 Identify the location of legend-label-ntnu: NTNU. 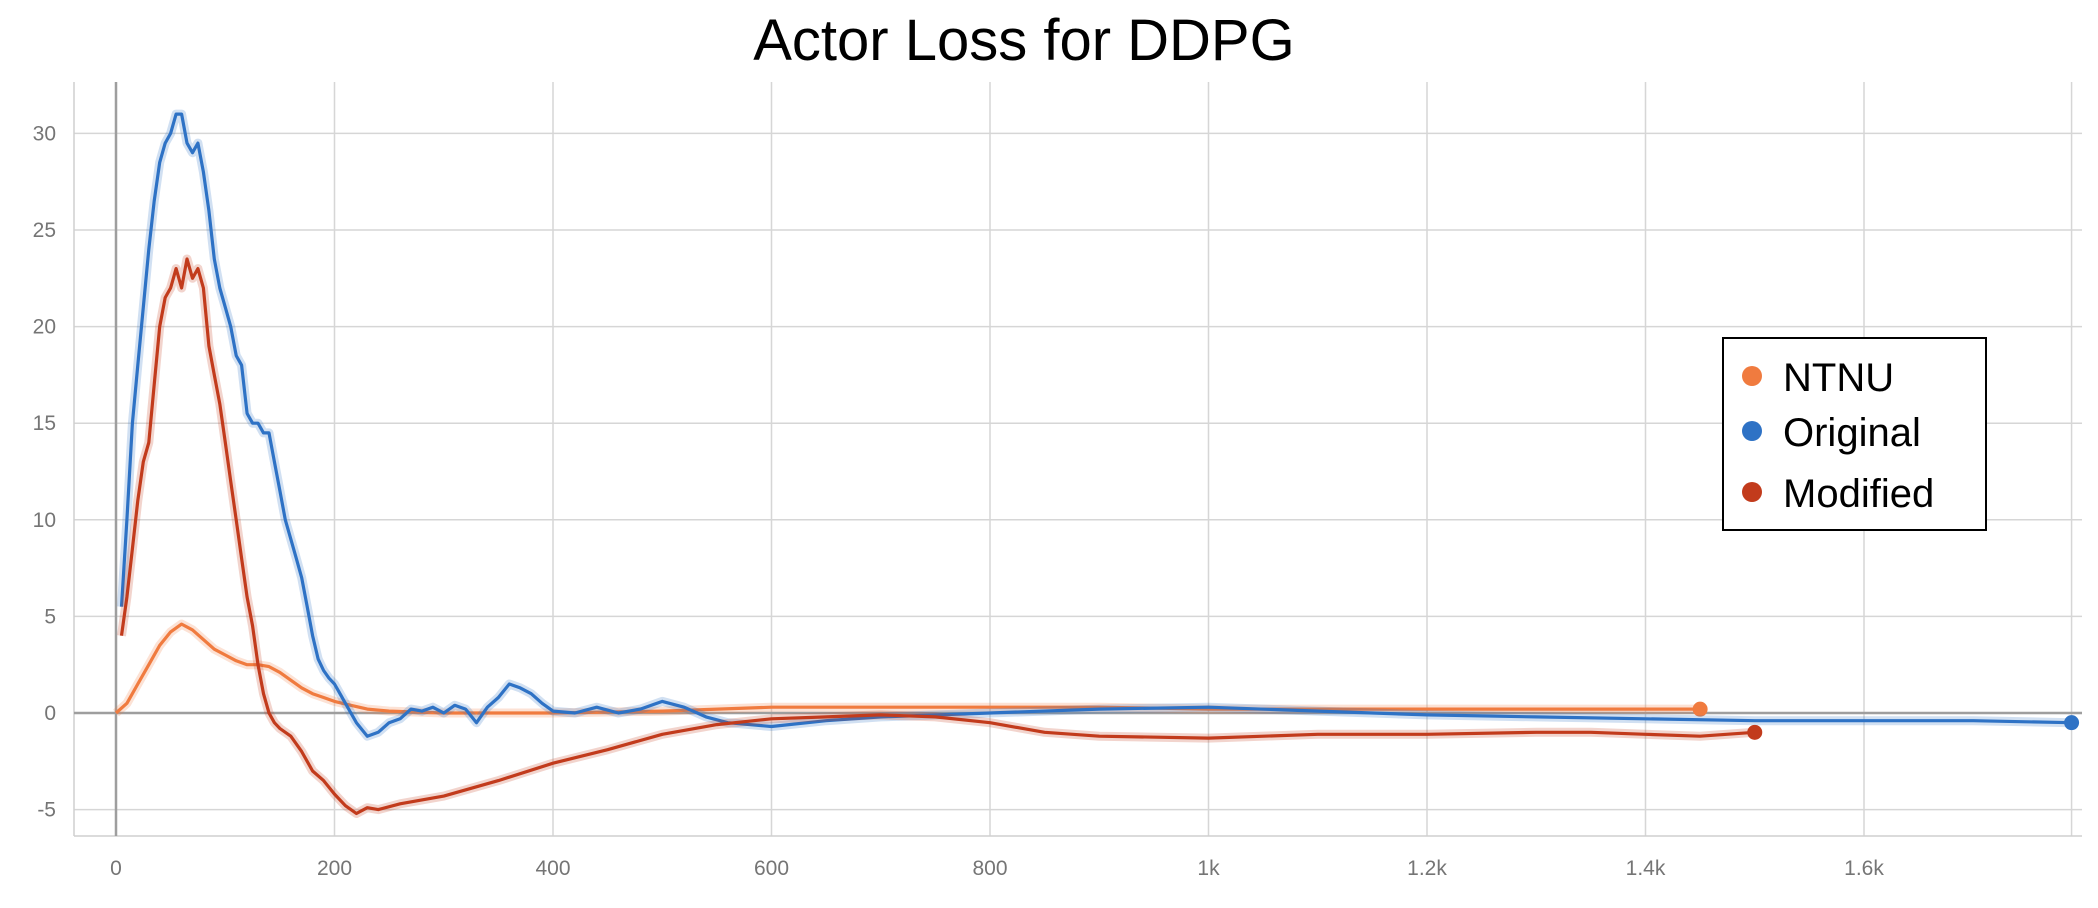
(1838, 378).